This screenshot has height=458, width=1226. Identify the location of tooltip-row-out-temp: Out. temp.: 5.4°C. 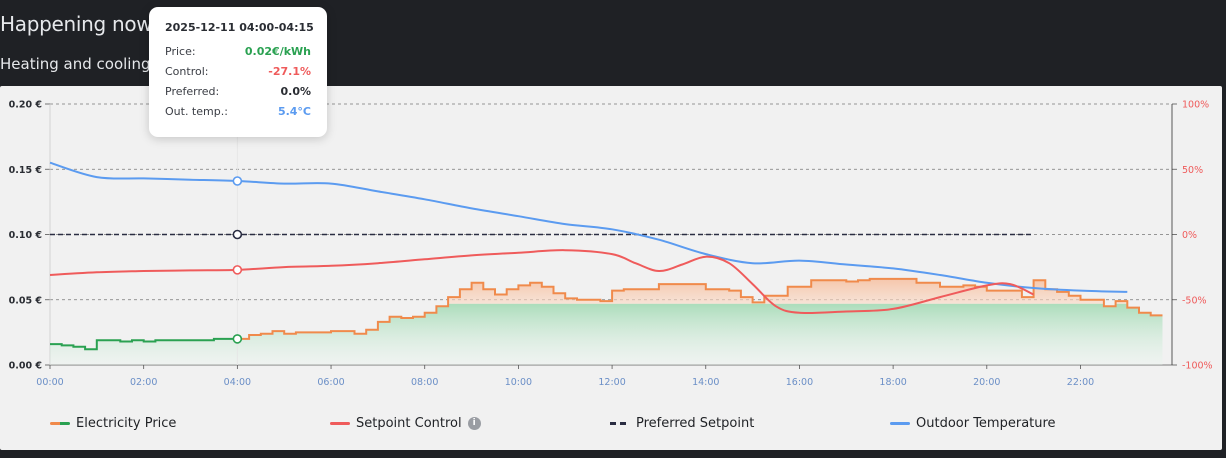
(238, 113).